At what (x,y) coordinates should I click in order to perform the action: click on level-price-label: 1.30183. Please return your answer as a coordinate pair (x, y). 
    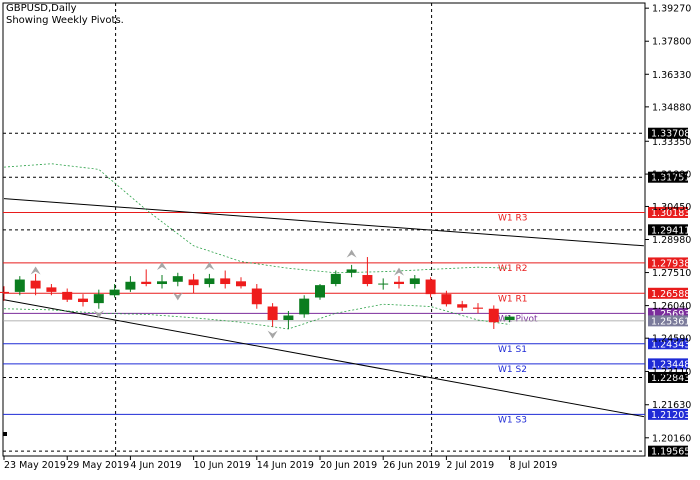
    Looking at the image, I should click on (670, 213).